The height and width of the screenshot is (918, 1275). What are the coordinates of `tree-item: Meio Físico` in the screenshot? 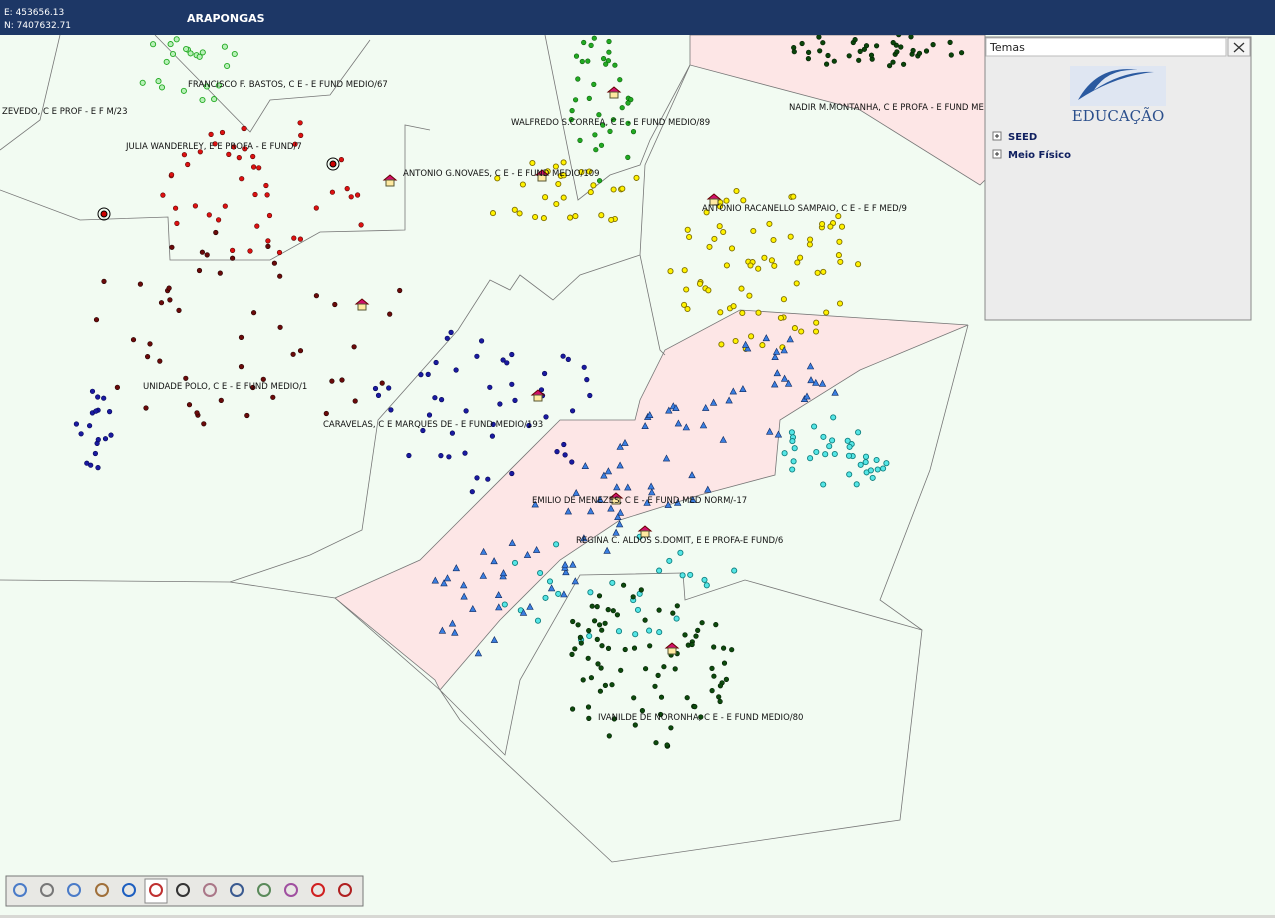 It's located at (1039, 155).